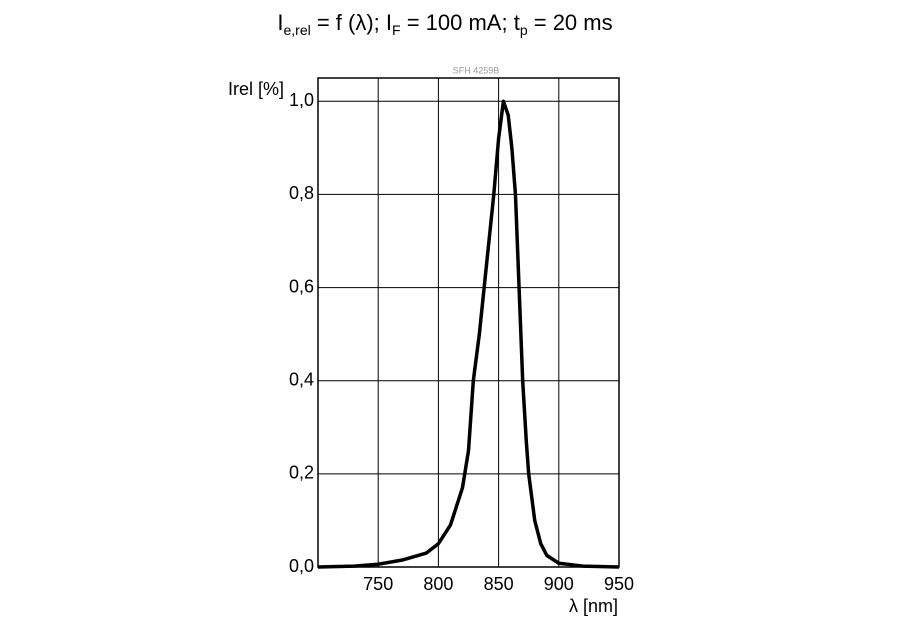 This screenshot has width=920, height=626. I want to click on x-tick-label: 800, so click(438, 584).